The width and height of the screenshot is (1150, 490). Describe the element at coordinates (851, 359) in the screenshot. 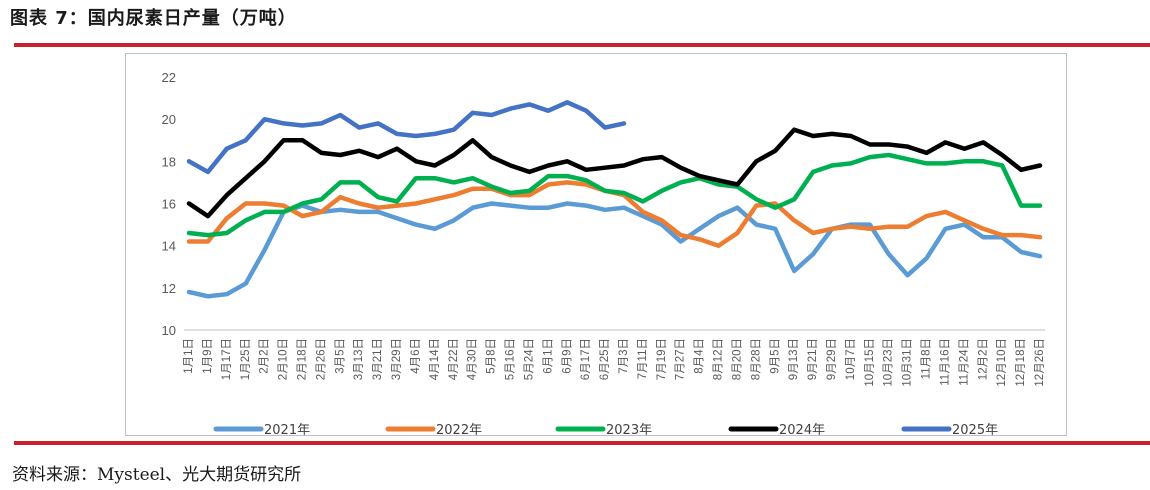

I see `x-tick-label: 10月7日` at that location.